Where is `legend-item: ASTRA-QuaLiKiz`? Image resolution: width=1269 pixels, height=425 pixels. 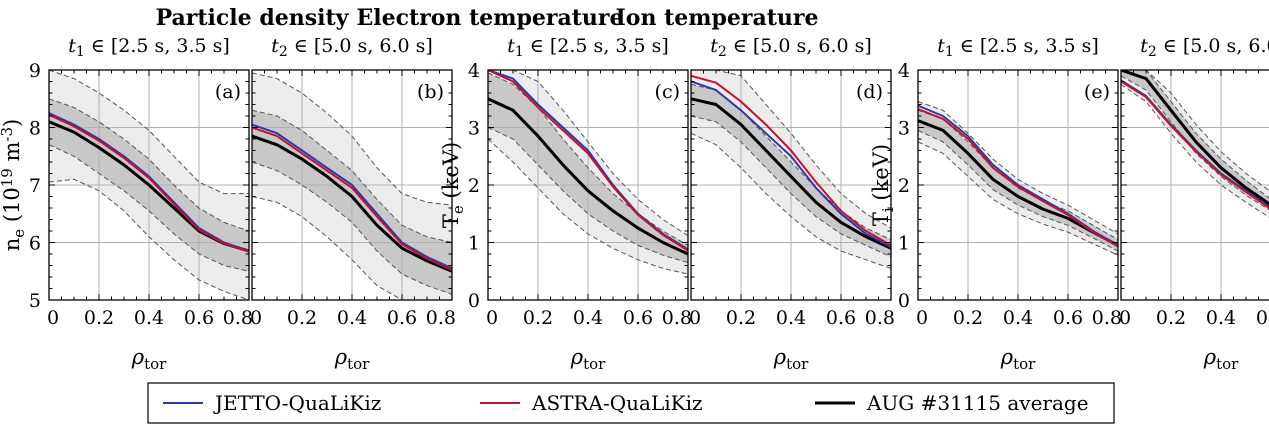
legend-item: ASTRA-QuaLiKiz is located at coordinates (591, 403).